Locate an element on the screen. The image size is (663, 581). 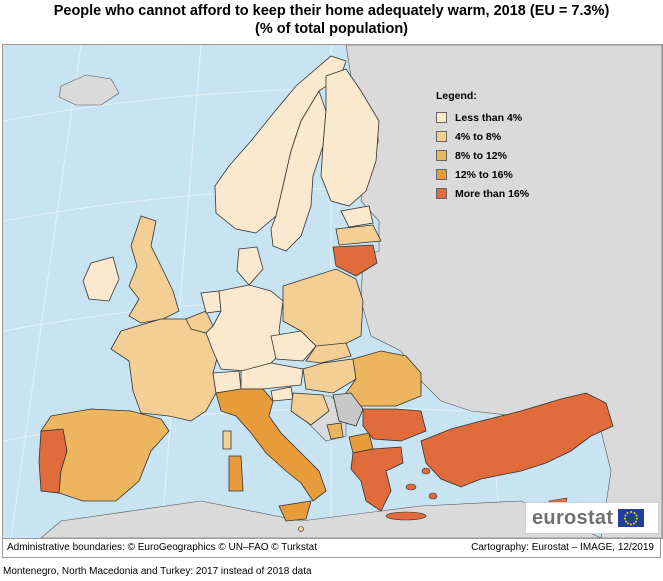
legend-item: 4% to 8% is located at coordinates (496, 136).